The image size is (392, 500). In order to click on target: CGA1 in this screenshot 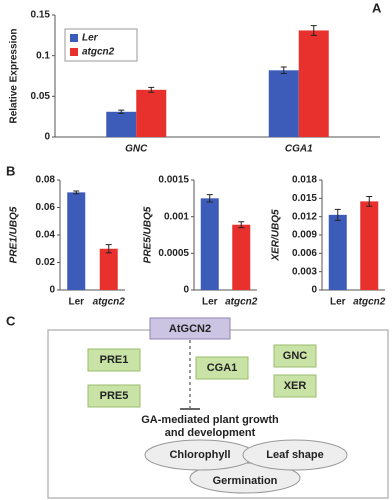, I will do `click(222, 368)`.